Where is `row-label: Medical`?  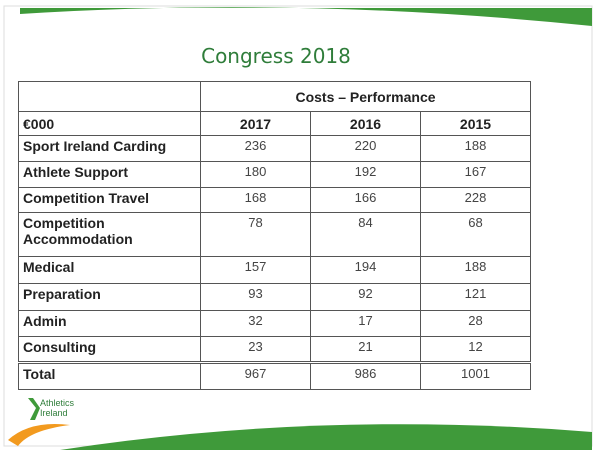
row-label: Medical is located at coordinates (109, 270).